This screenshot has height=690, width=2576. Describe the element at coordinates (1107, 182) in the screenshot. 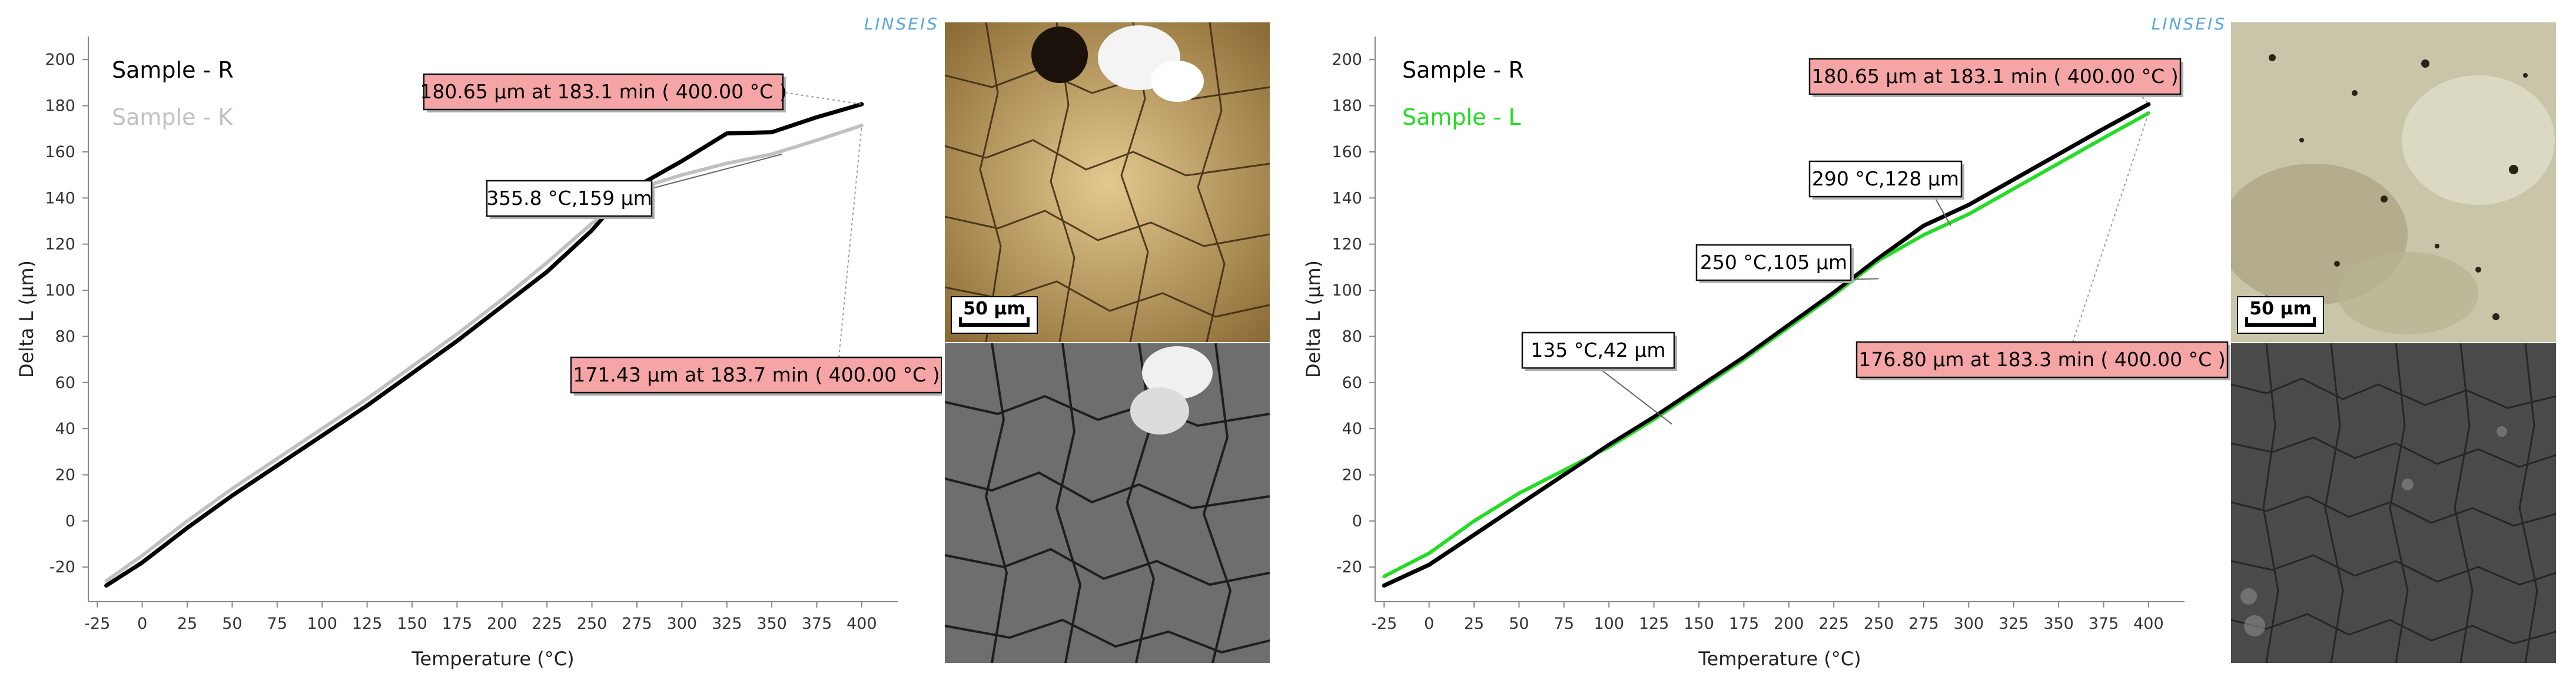

I see `micrograph-left-color: 50 µm` at that location.